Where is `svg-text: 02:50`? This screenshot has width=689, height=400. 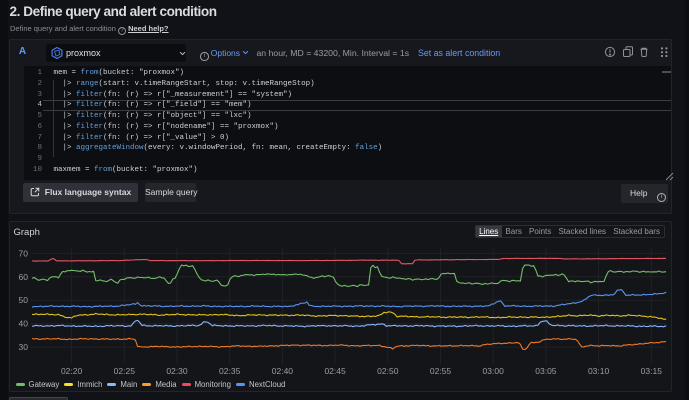
svg-text: 02:50 is located at coordinates (388, 371).